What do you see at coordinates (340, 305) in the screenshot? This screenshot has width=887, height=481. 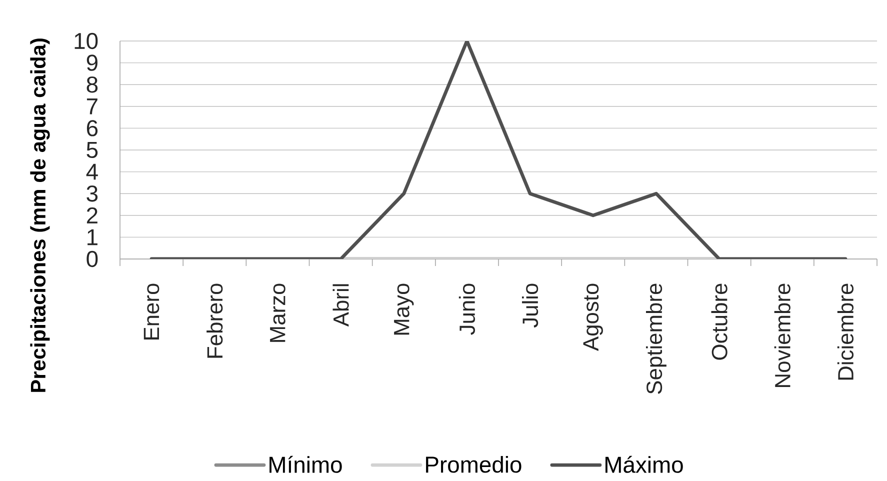 I see `x-tick-label: Abril` at bounding box center [340, 305].